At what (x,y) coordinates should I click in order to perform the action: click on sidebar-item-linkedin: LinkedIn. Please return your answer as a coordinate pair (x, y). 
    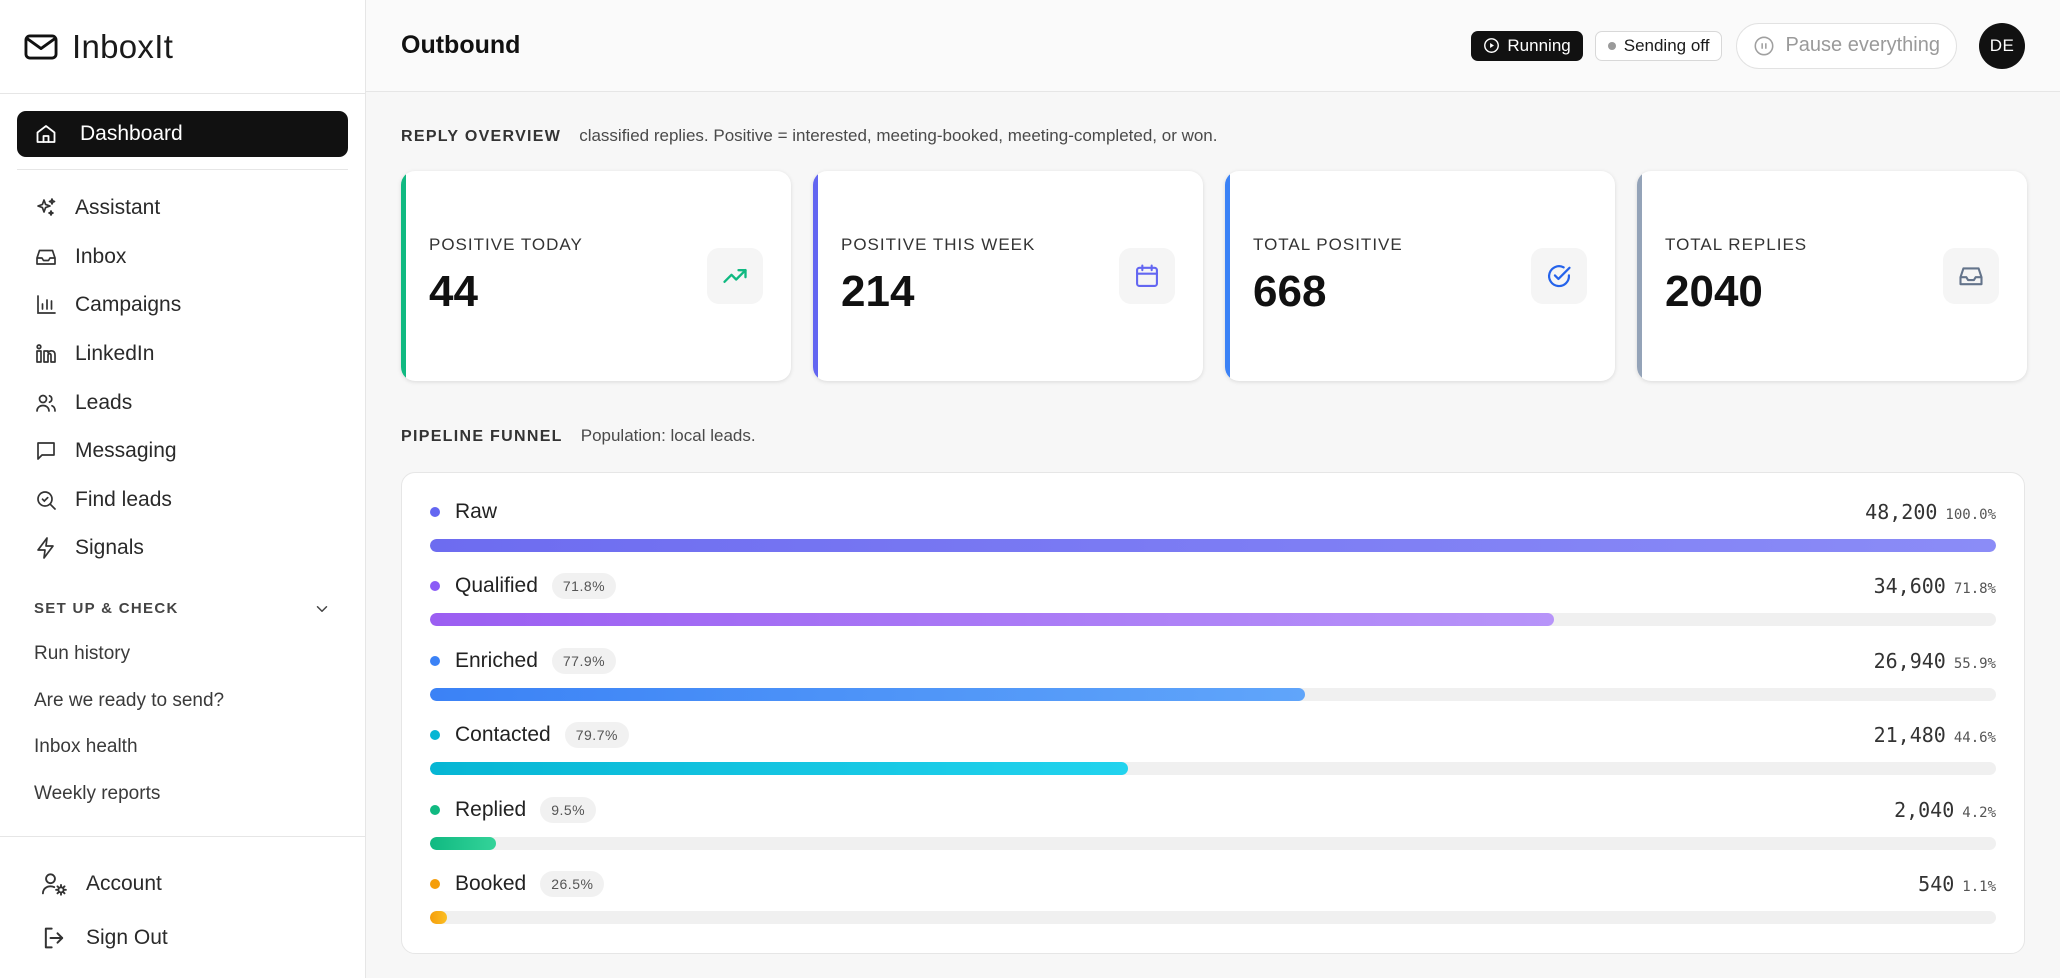
    Looking at the image, I should click on (182, 354).